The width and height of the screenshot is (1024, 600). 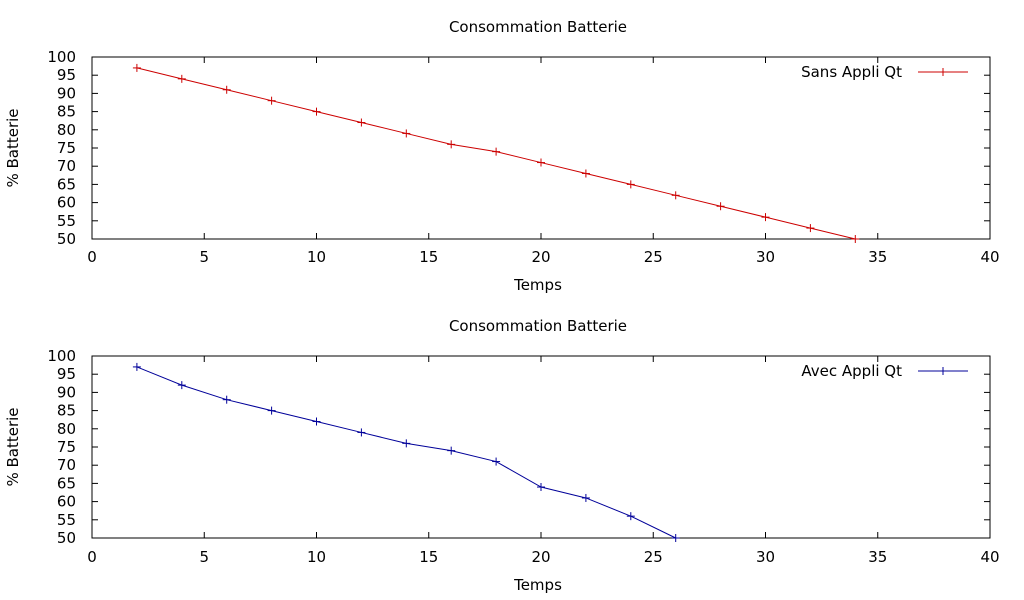 I want to click on legend-entry-label: Sans Appli Qt, so click(x=851, y=72).